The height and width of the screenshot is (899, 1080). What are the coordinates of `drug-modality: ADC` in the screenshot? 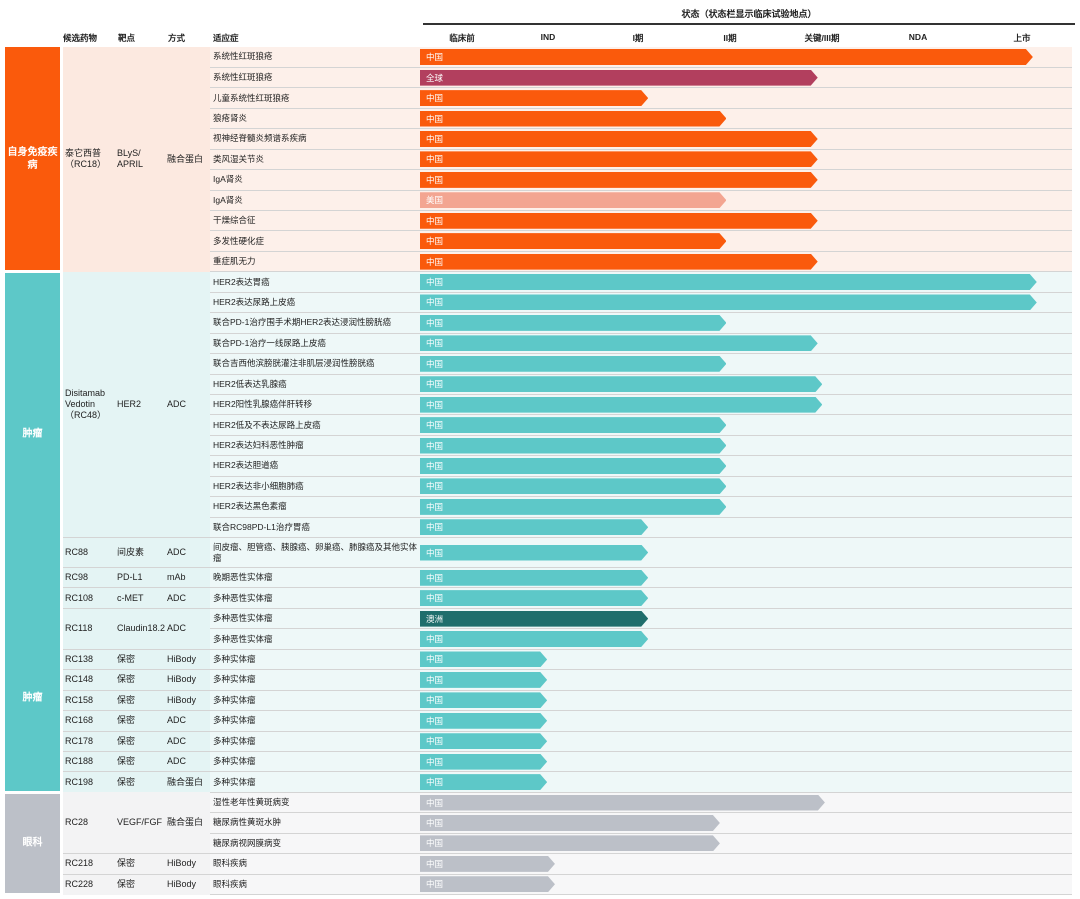 It's located at (187, 404).